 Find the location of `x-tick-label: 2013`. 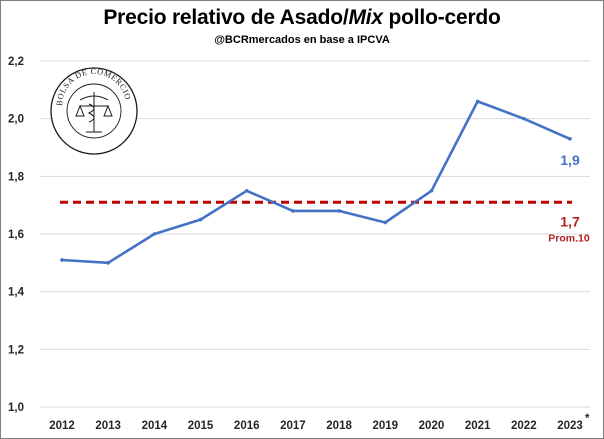

x-tick-label: 2013 is located at coordinates (108, 426).